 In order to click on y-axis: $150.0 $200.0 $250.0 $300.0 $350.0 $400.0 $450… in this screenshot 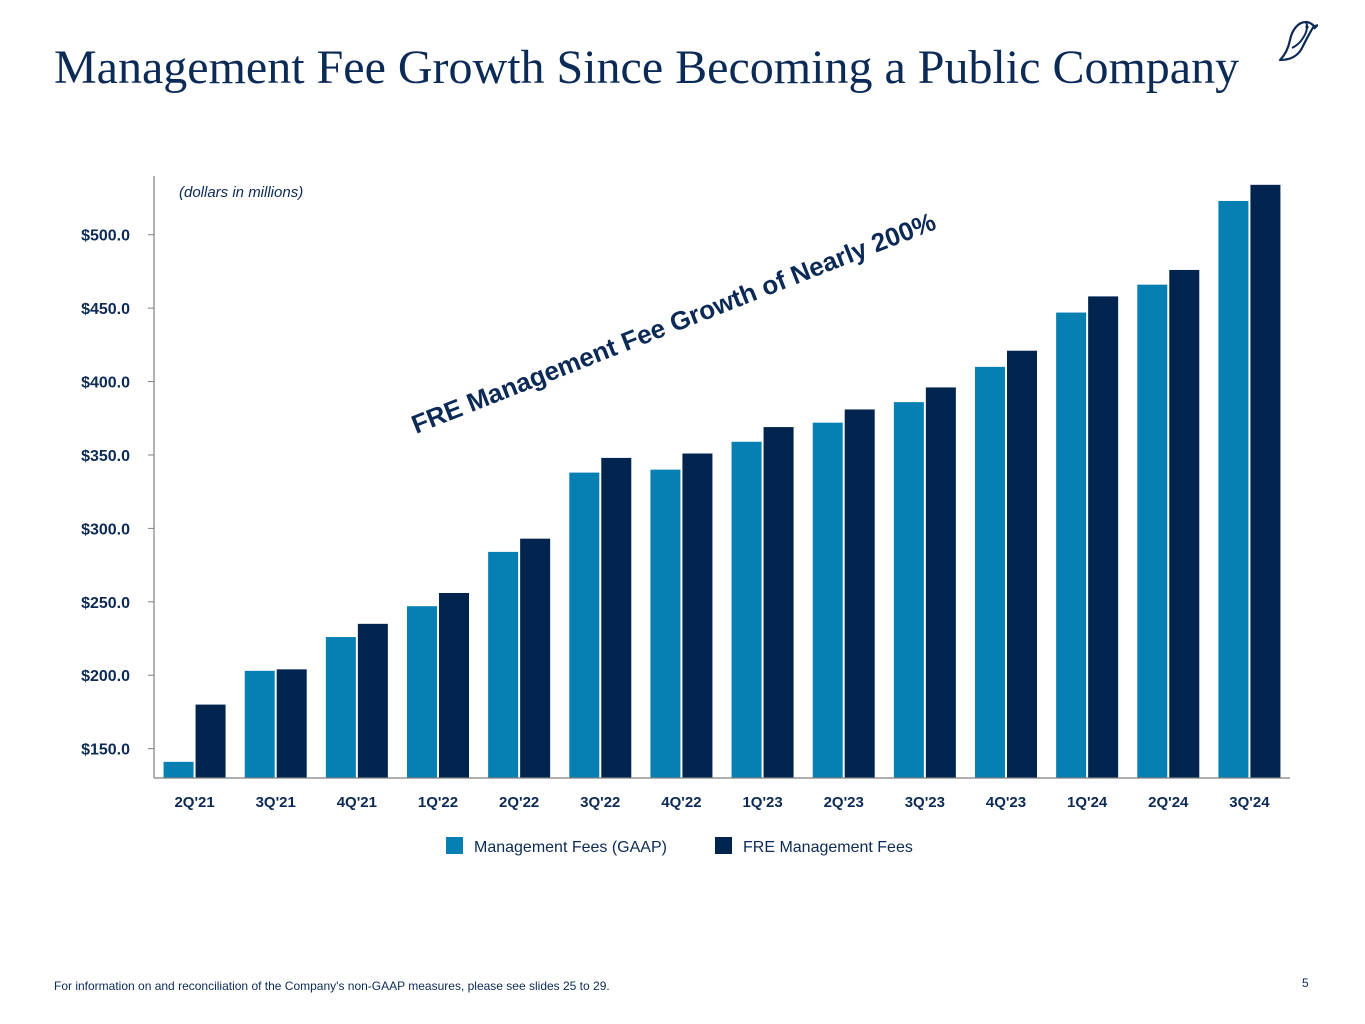, I will do `click(118, 477)`.